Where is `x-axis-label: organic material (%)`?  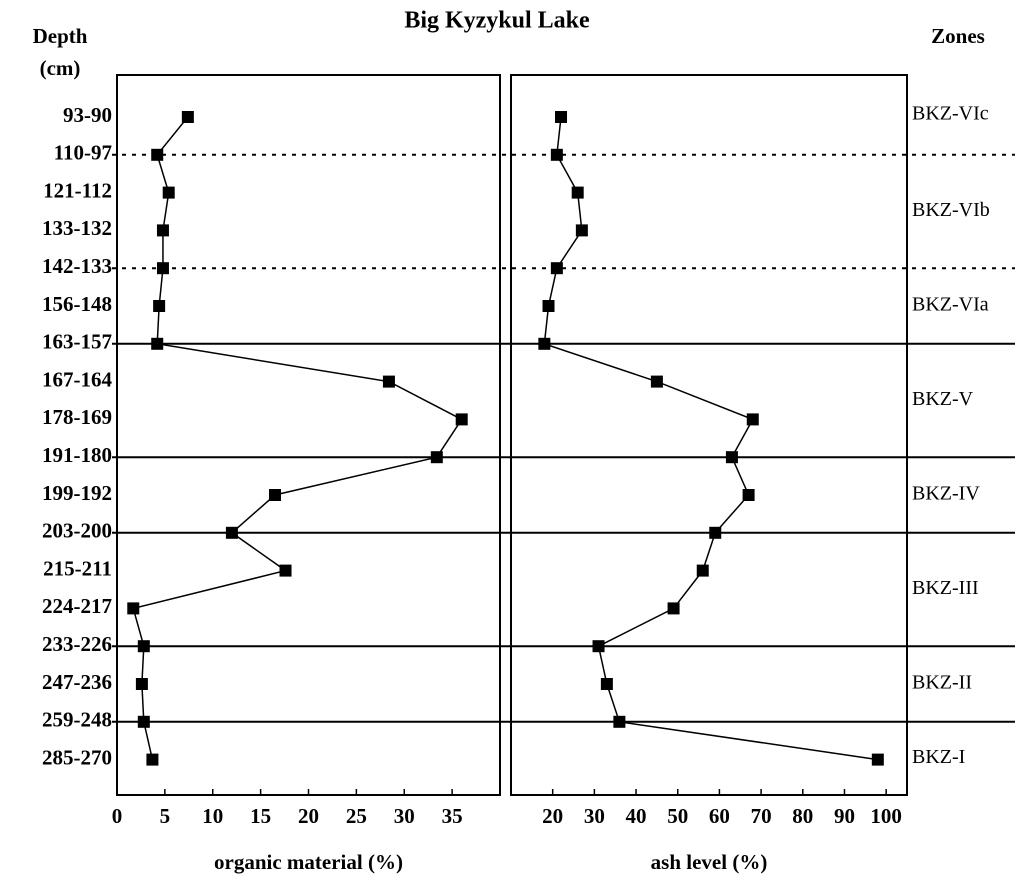
x-axis-label: organic material (%) is located at coordinates (308, 862).